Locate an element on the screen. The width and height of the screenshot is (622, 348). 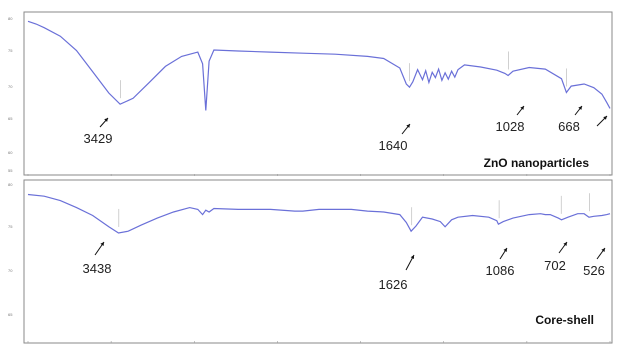
panel-top-x-ticks is located at coordinates (319, 175).